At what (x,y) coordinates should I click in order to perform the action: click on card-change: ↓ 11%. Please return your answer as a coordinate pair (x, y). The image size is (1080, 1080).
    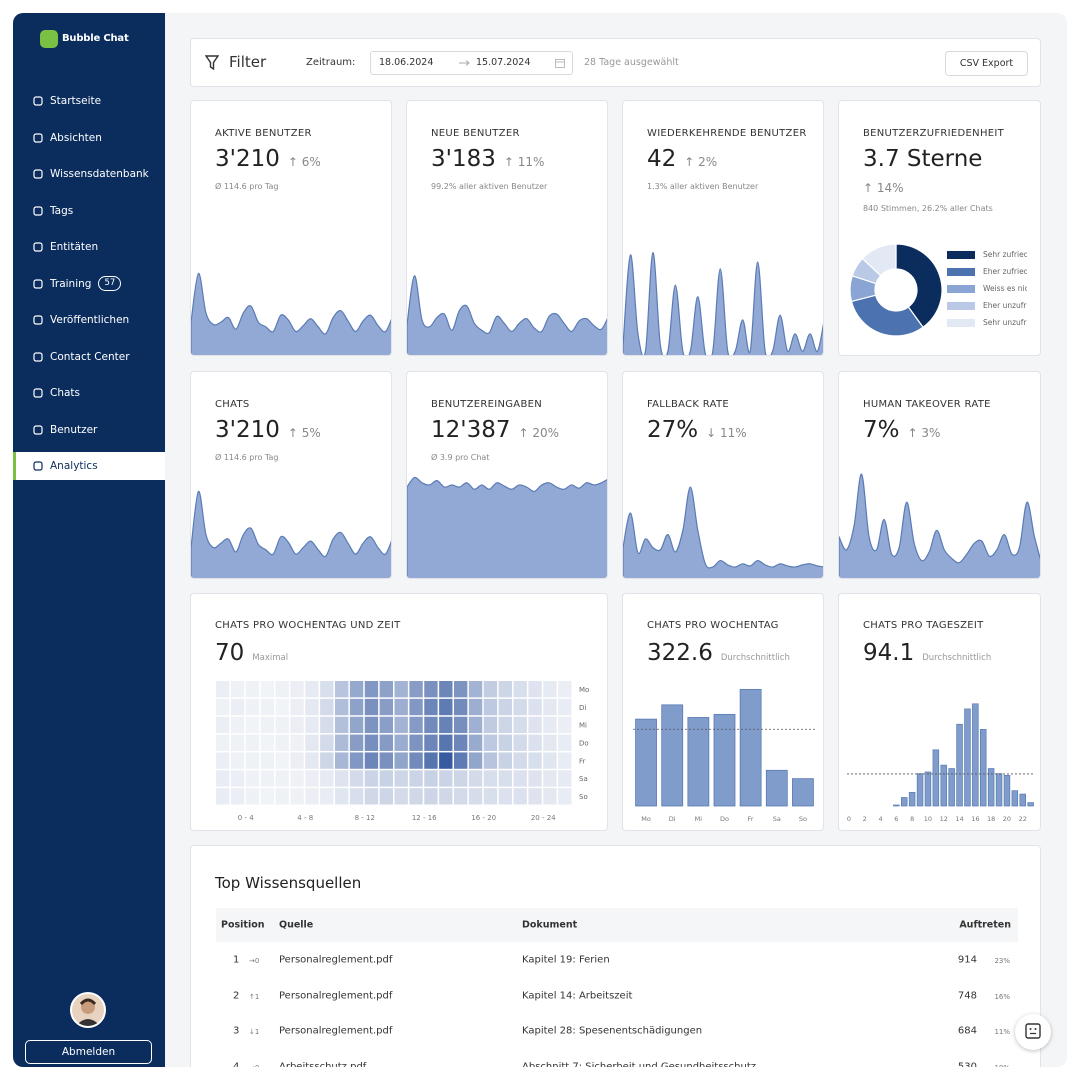
    Looking at the image, I should click on (726, 433).